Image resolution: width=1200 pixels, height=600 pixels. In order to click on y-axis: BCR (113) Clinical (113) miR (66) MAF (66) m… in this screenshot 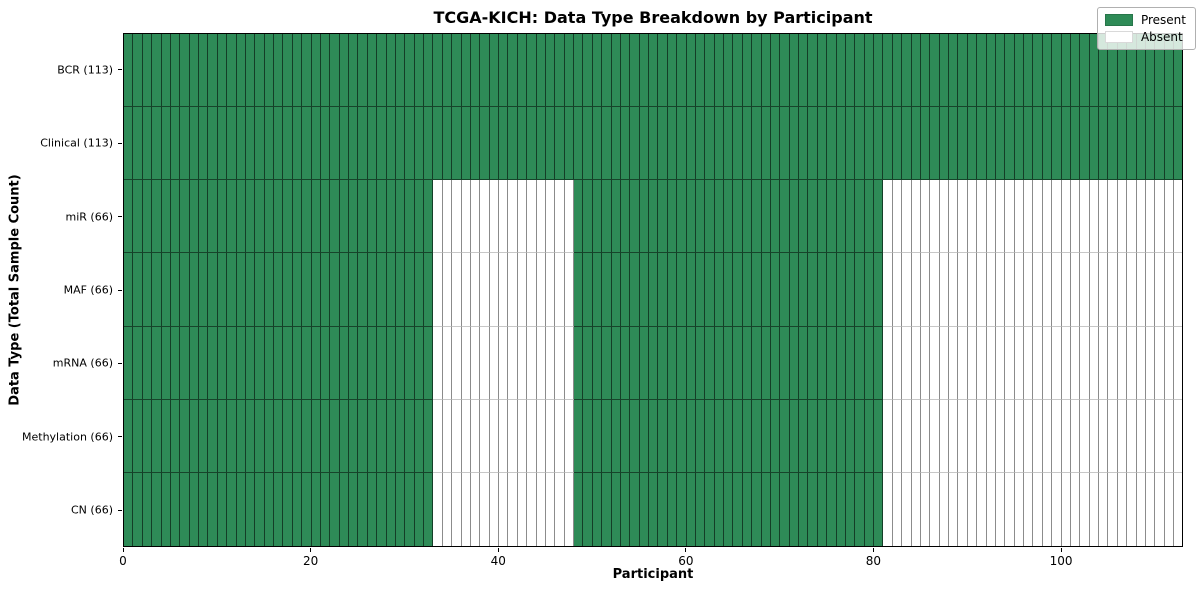, I will do `click(61, 290)`.